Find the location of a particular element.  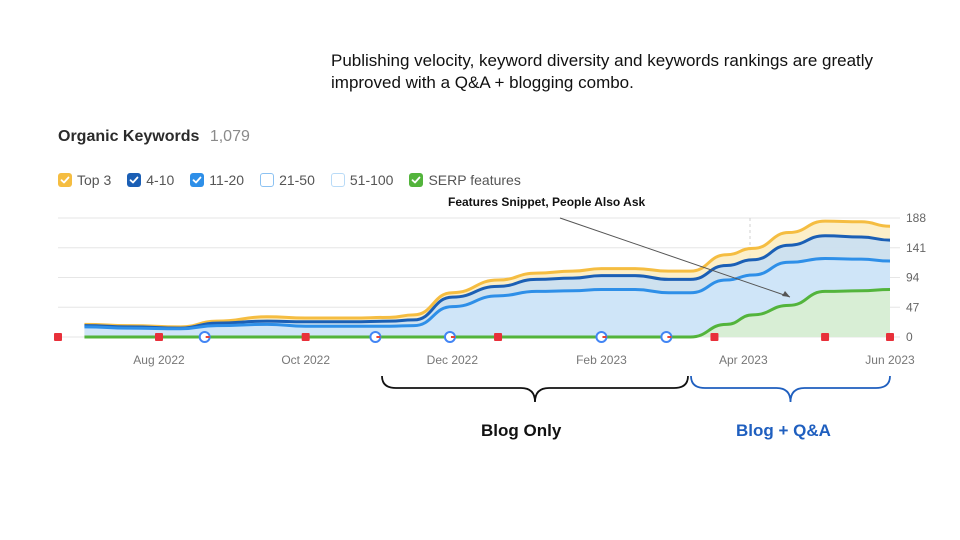

card-title-text: Organic Keywords is located at coordinates (129, 136).